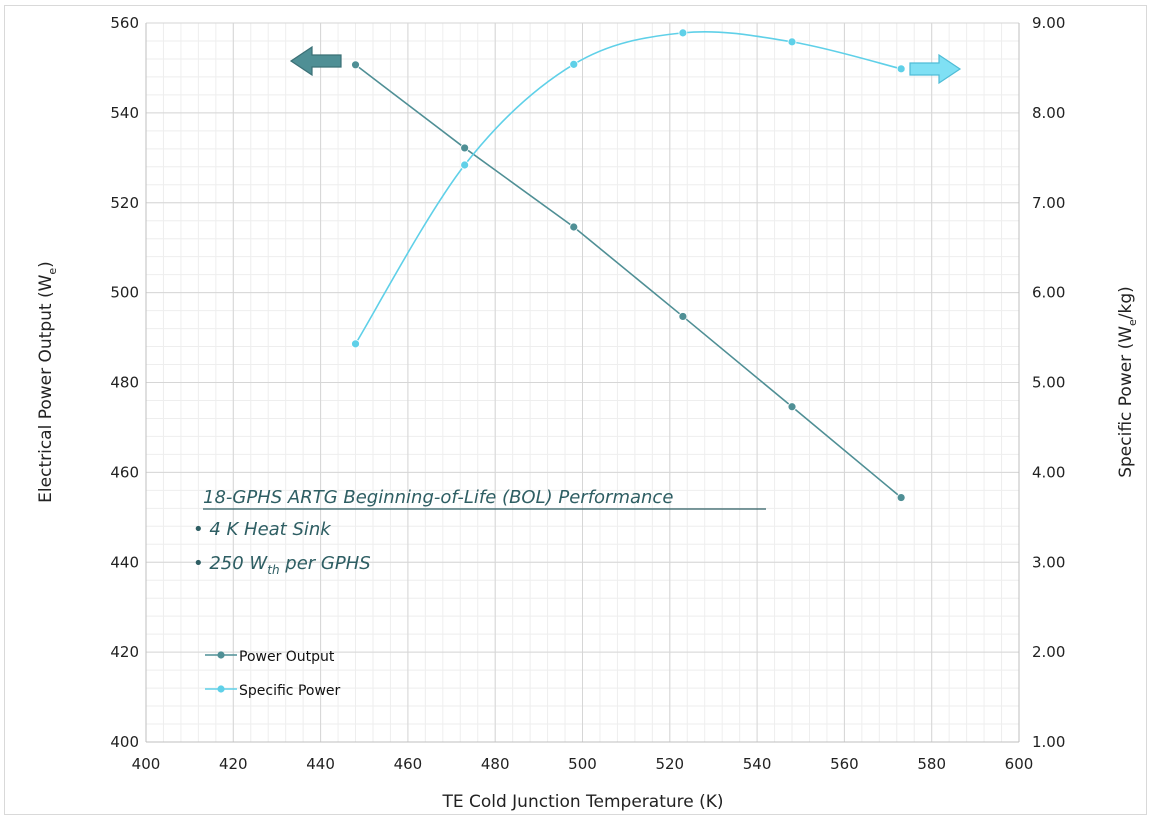  Describe the element at coordinates (669, 764) in the screenshot. I see `x-tick-label: 520` at that location.